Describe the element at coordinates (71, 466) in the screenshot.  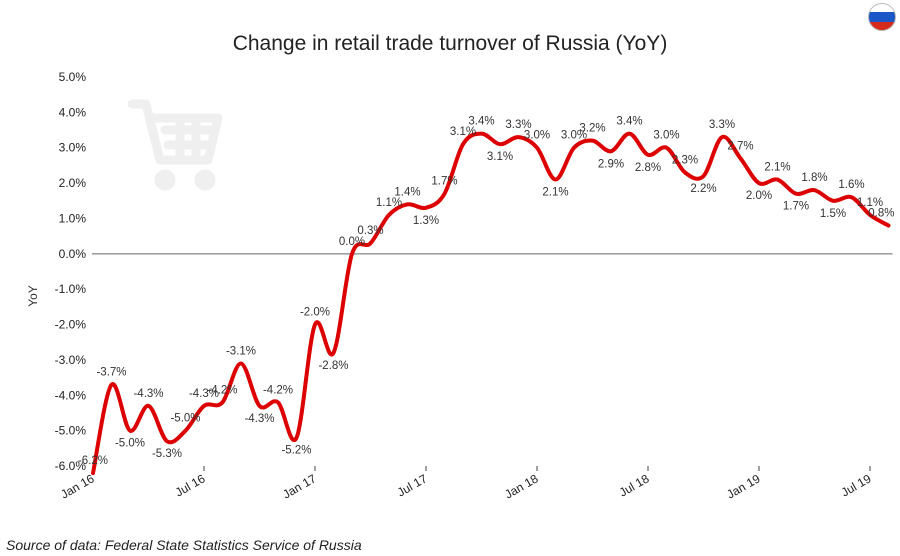
I see `y-tick-label: -6.0%` at that location.